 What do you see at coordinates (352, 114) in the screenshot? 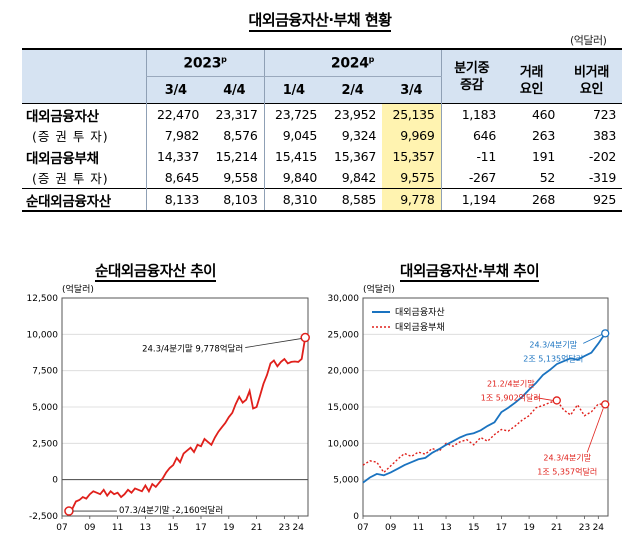
I see `table-cell: 23,952` at bounding box center [352, 114].